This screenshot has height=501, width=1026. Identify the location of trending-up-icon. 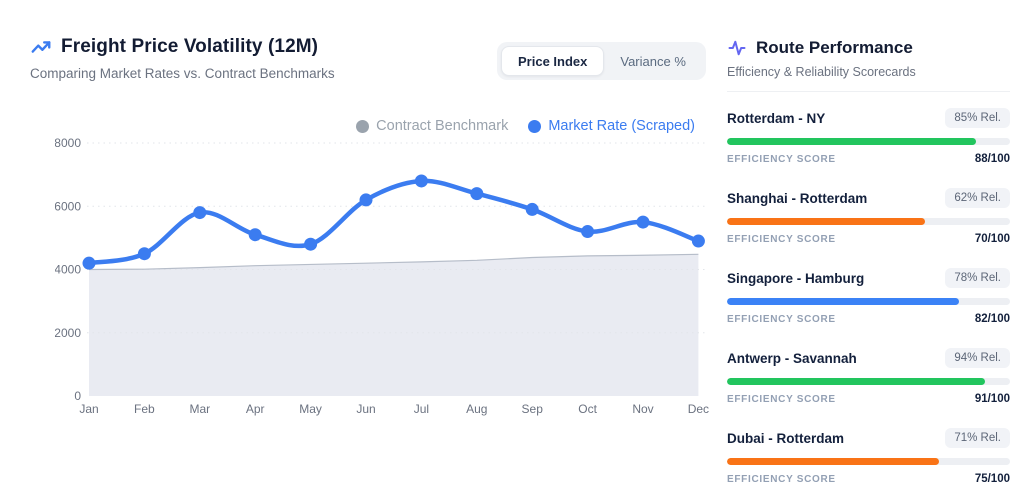
(41, 47).